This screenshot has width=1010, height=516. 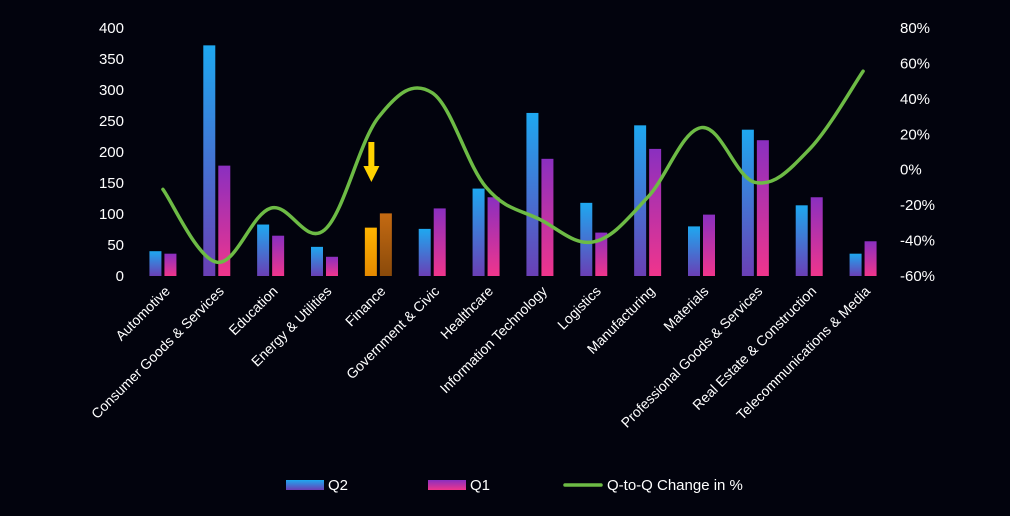 I want to click on bar-q1-telecommunications-and-media, so click(x=870, y=258).